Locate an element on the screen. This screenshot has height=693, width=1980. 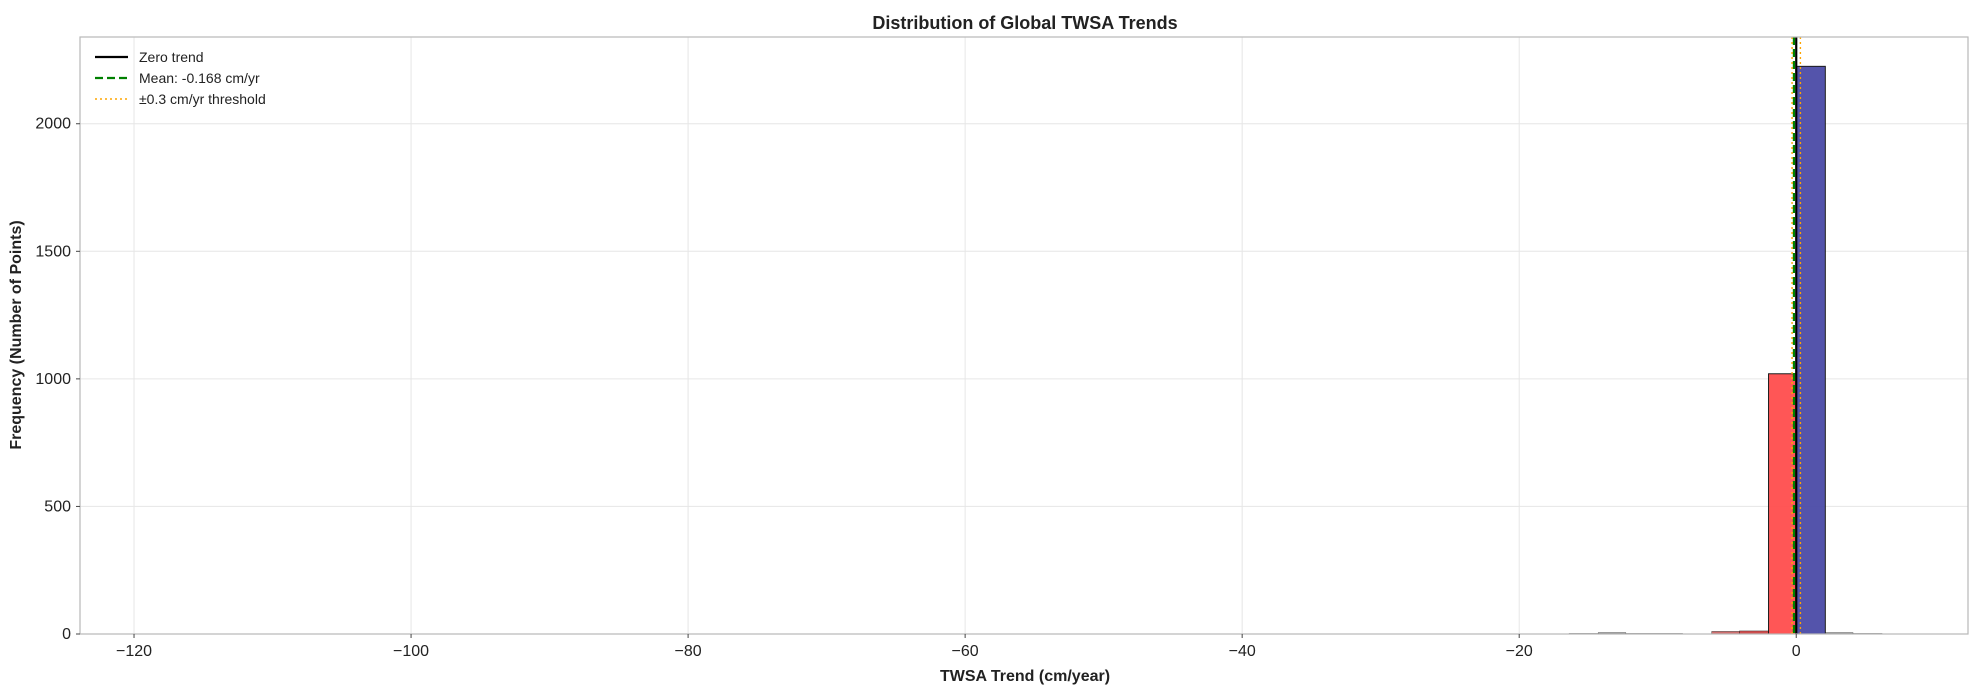
x-tick-label-0: −120 is located at coordinates (134, 651).